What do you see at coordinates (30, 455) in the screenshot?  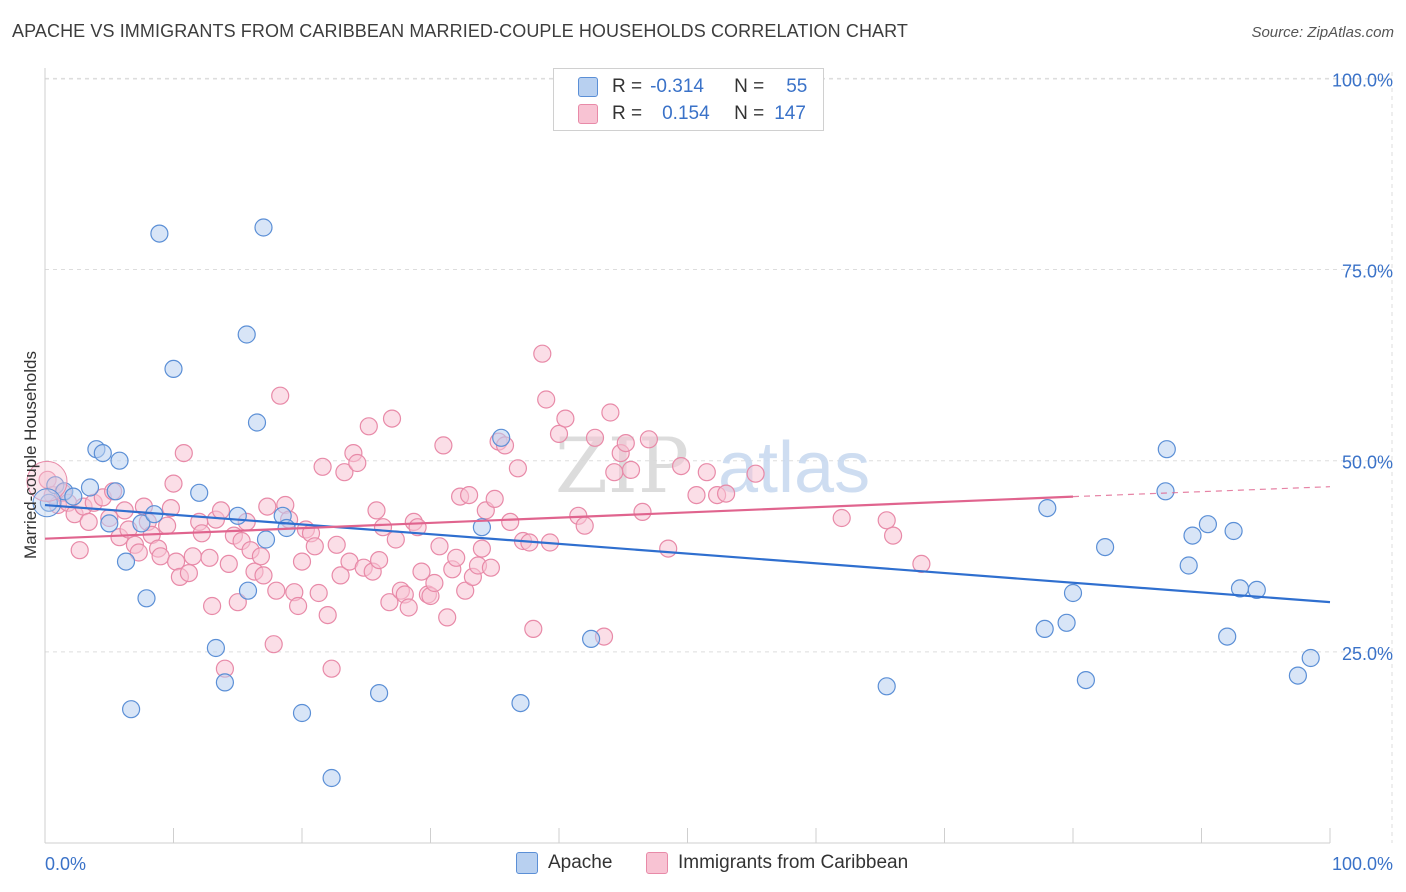 I see `y-axis-title: Married-couple Households` at bounding box center [30, 455].